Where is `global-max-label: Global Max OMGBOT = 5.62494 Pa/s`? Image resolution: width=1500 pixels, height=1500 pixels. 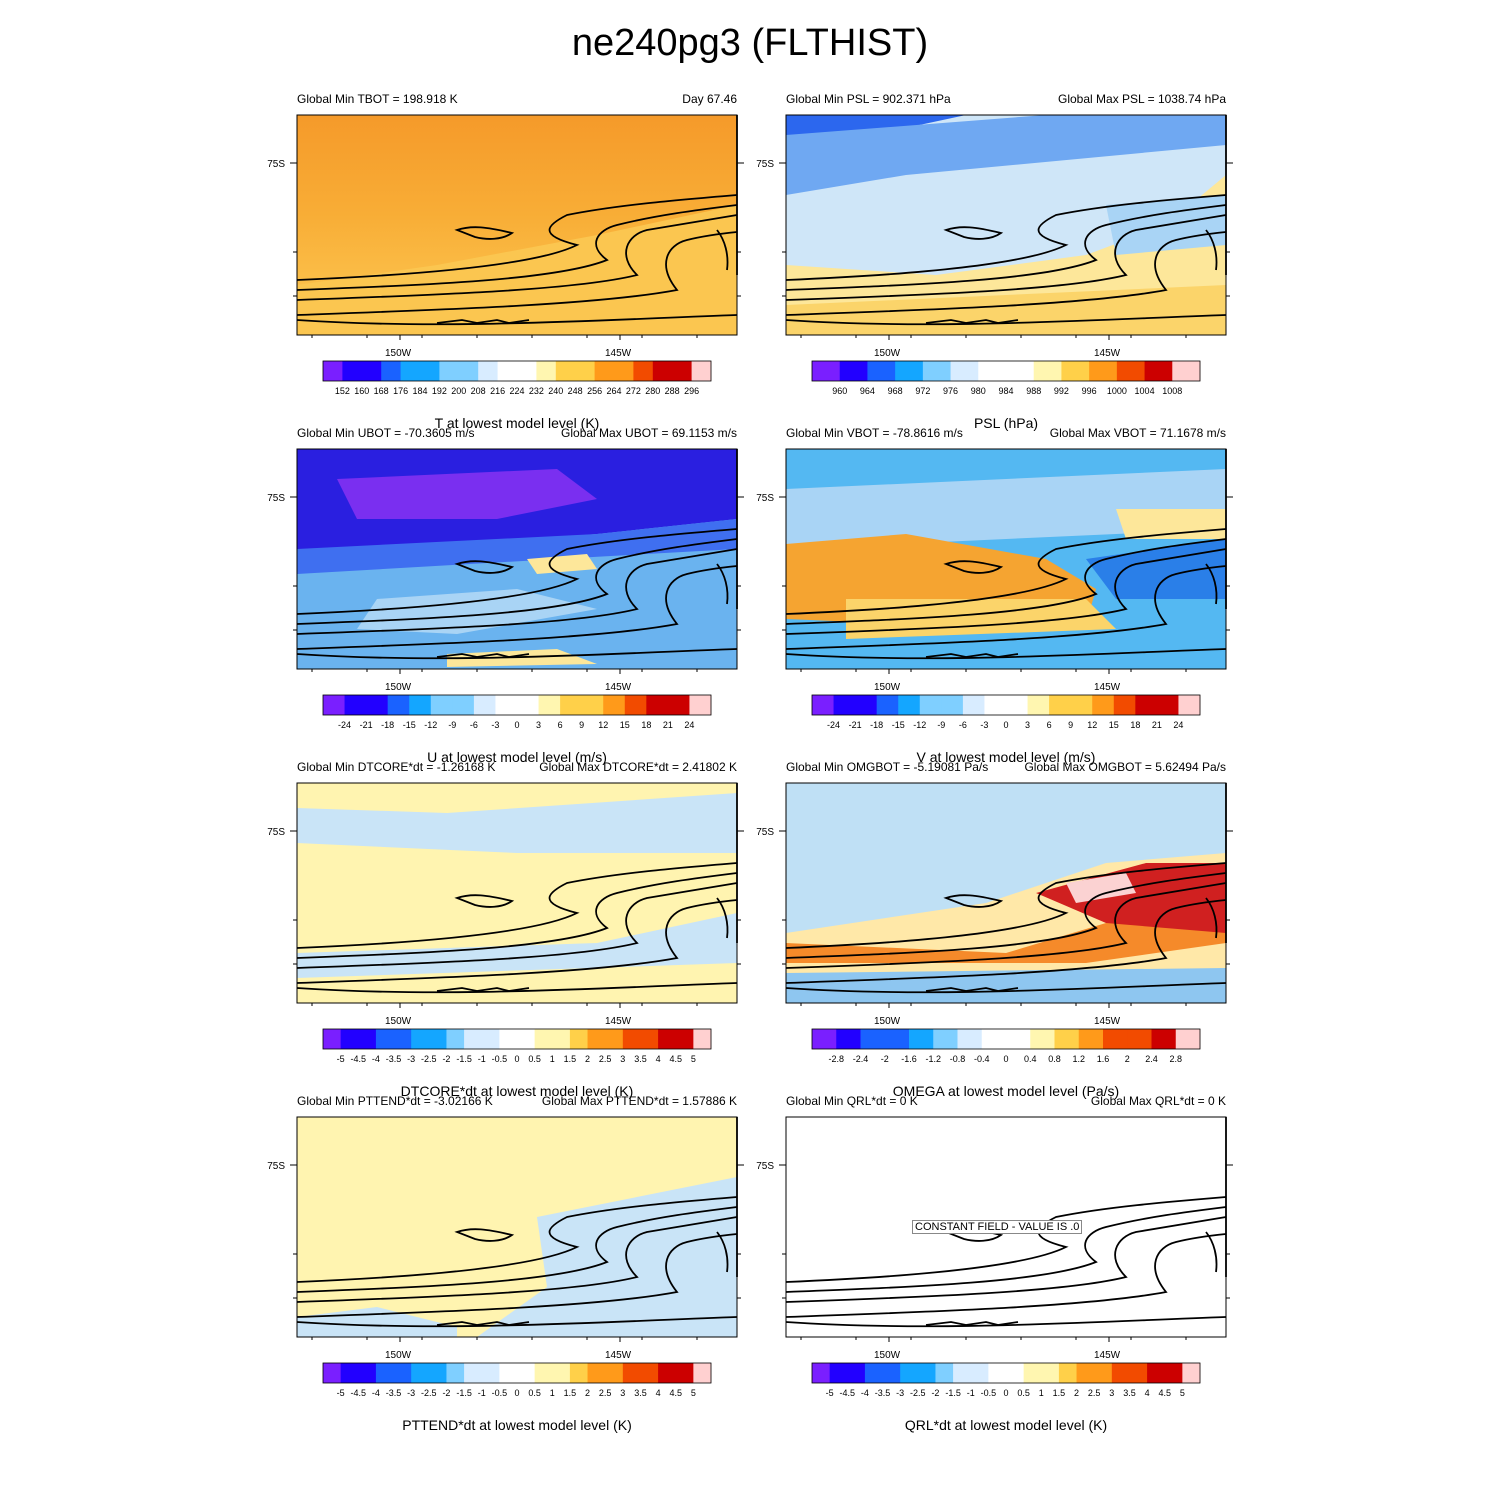 global-max-label: Global Max OMGBOT = 5.62494 Pa/s is located at coordinates (1125, 767).